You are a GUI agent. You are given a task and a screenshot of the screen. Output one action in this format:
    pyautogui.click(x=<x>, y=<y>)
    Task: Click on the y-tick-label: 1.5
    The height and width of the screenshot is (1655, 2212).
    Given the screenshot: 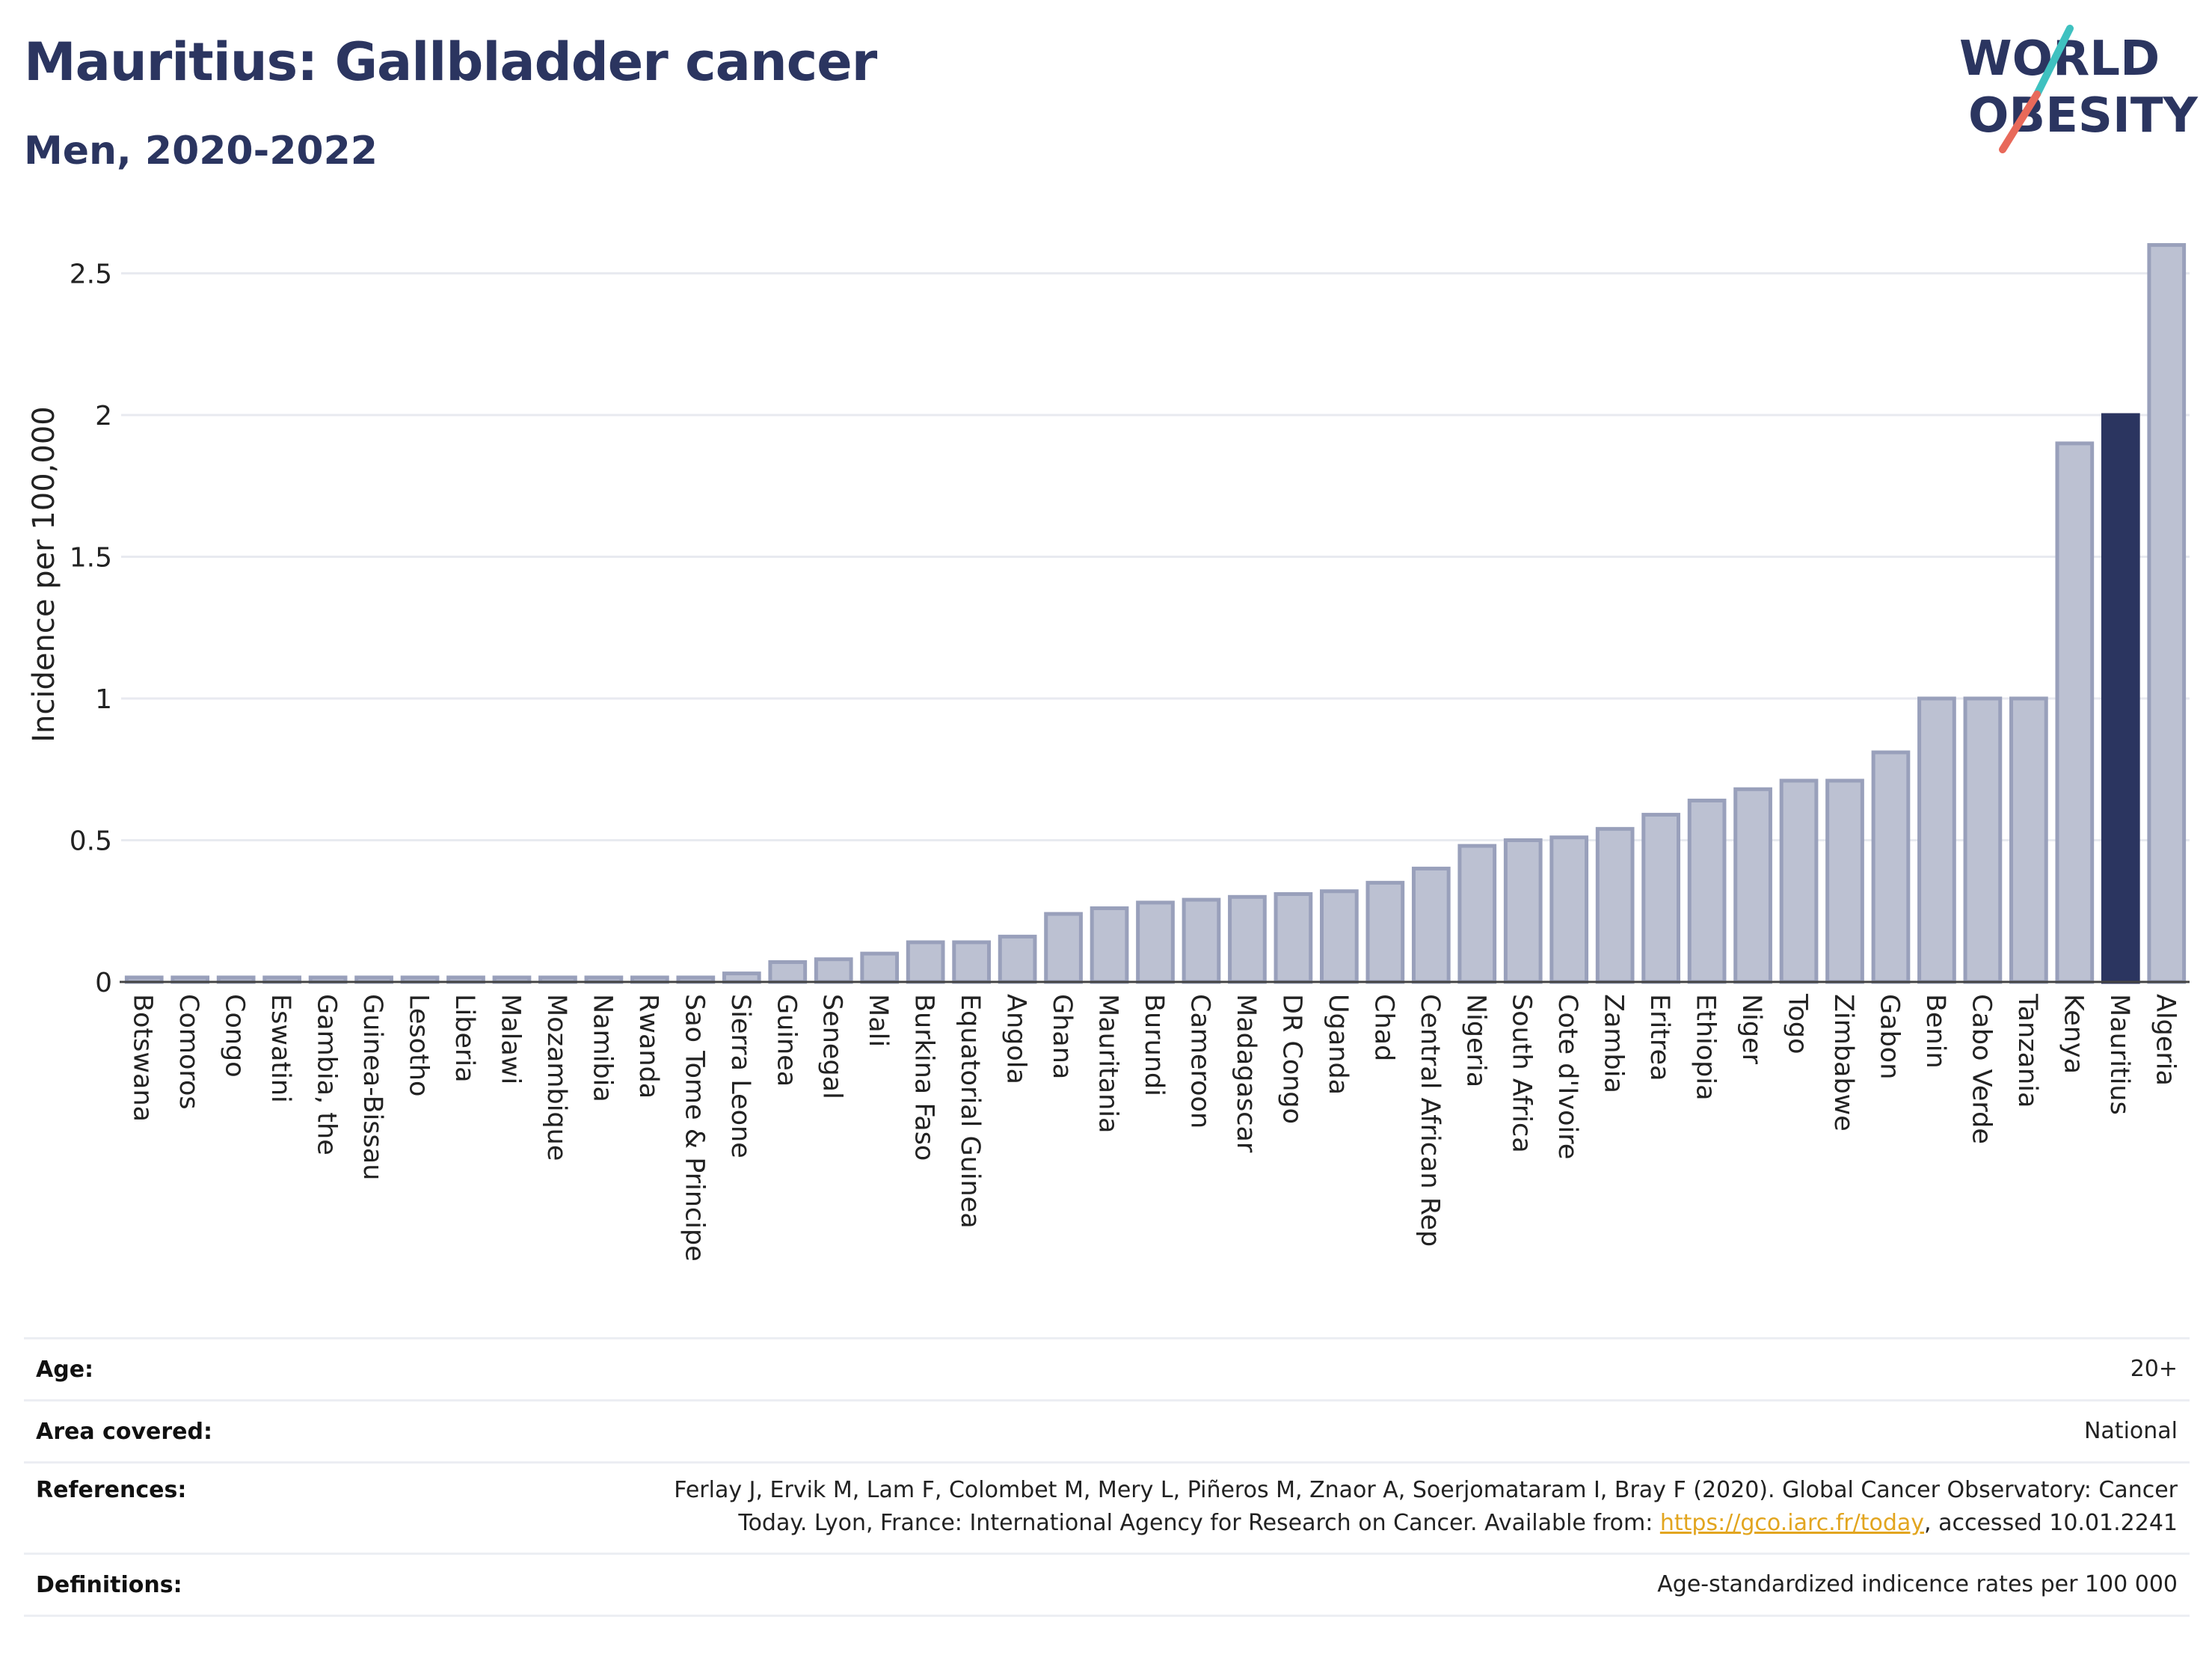 What is the action you would take?
    pyautogui.click(x=91, y=557)
    